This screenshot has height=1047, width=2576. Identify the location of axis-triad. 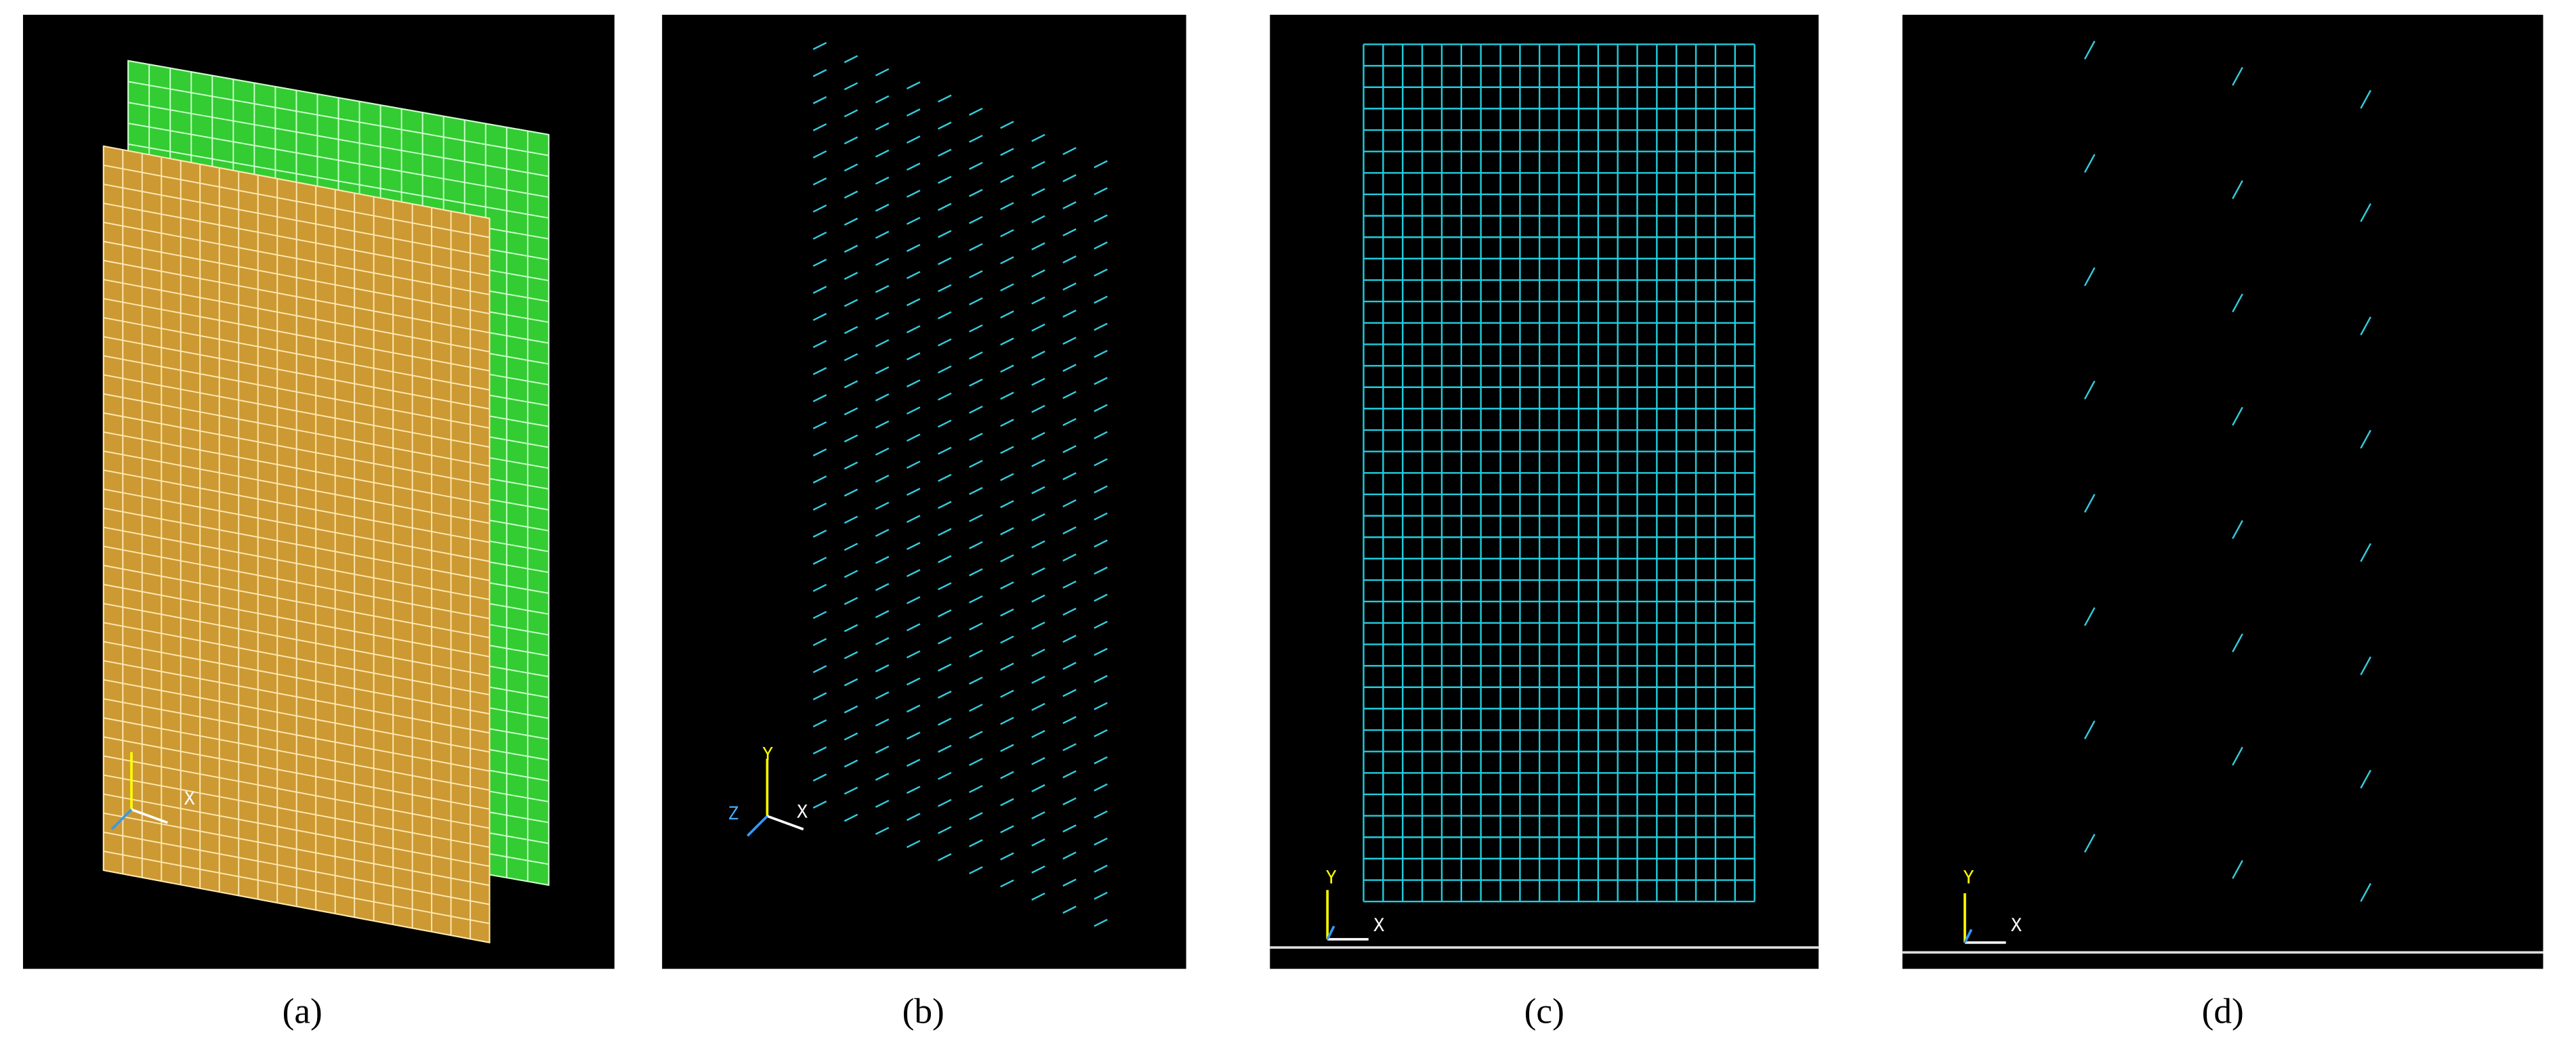
(757, 826).